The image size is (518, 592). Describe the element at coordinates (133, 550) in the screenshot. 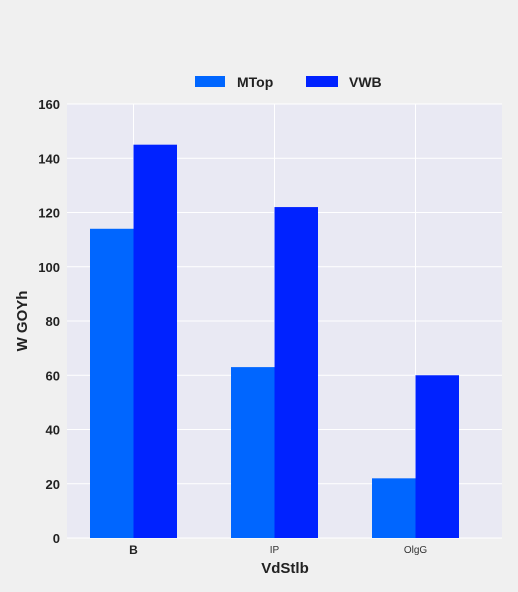

I see `x-tick-label: B` at that location.